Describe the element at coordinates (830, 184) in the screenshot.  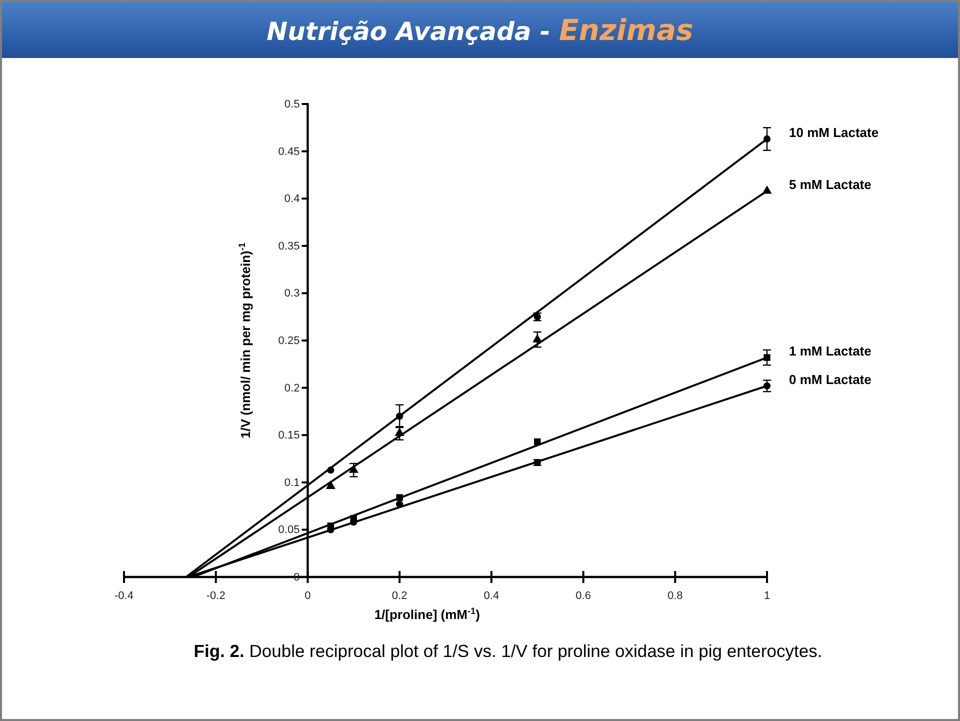
I see `series-label: 5 mM Lactate` at that location.